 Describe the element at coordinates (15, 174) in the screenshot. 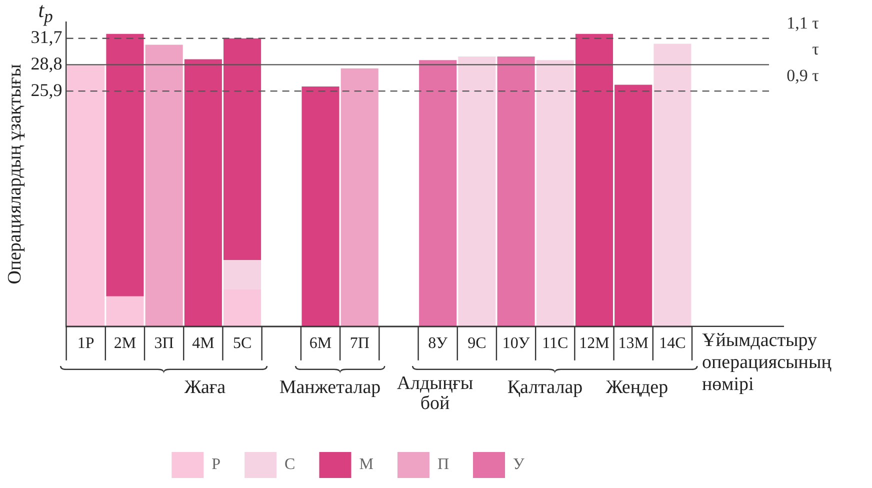

I see `y-axis-title: Операциялардың ұзақтығы` at that location.